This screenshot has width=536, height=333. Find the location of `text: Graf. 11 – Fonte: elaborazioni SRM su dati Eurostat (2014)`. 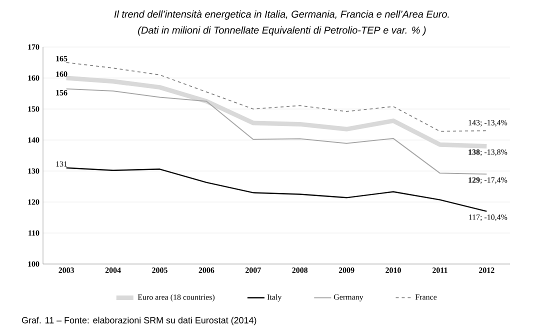

text: Graf. 11 – Fonte: elaborazioni SRM su dati Eurostat (2014) is located at coordinates (139, 321).